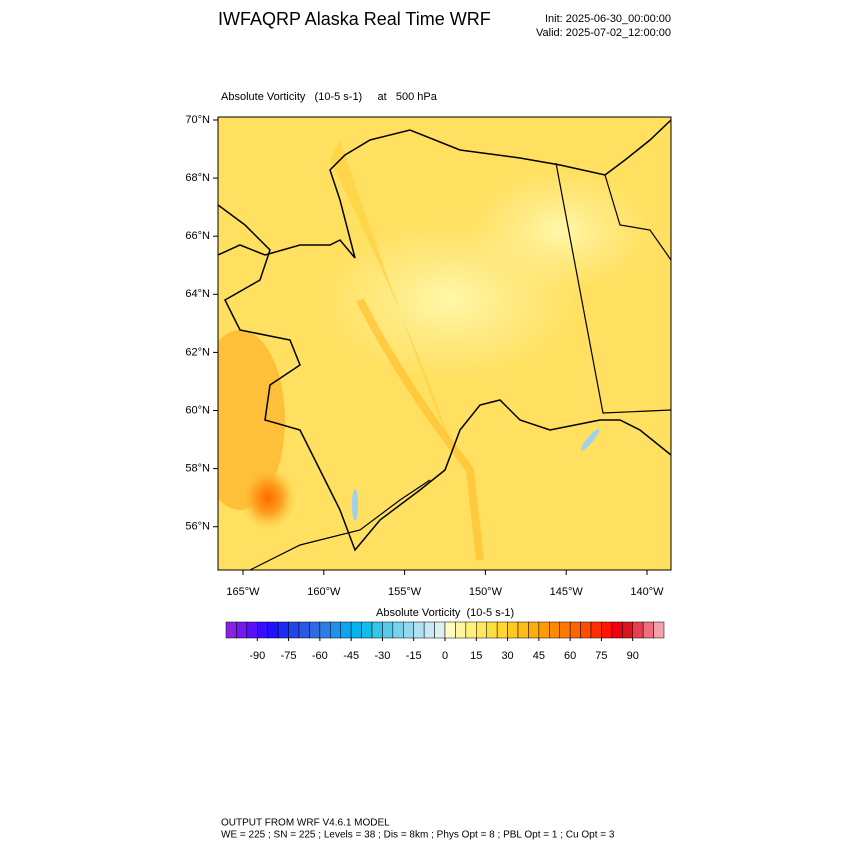 Image resolution: width=850 pixels, height=855 pixels. Describe the element at coordinates (197, 294) in the screenshot. I see `lat-label: 64°N` at that location.